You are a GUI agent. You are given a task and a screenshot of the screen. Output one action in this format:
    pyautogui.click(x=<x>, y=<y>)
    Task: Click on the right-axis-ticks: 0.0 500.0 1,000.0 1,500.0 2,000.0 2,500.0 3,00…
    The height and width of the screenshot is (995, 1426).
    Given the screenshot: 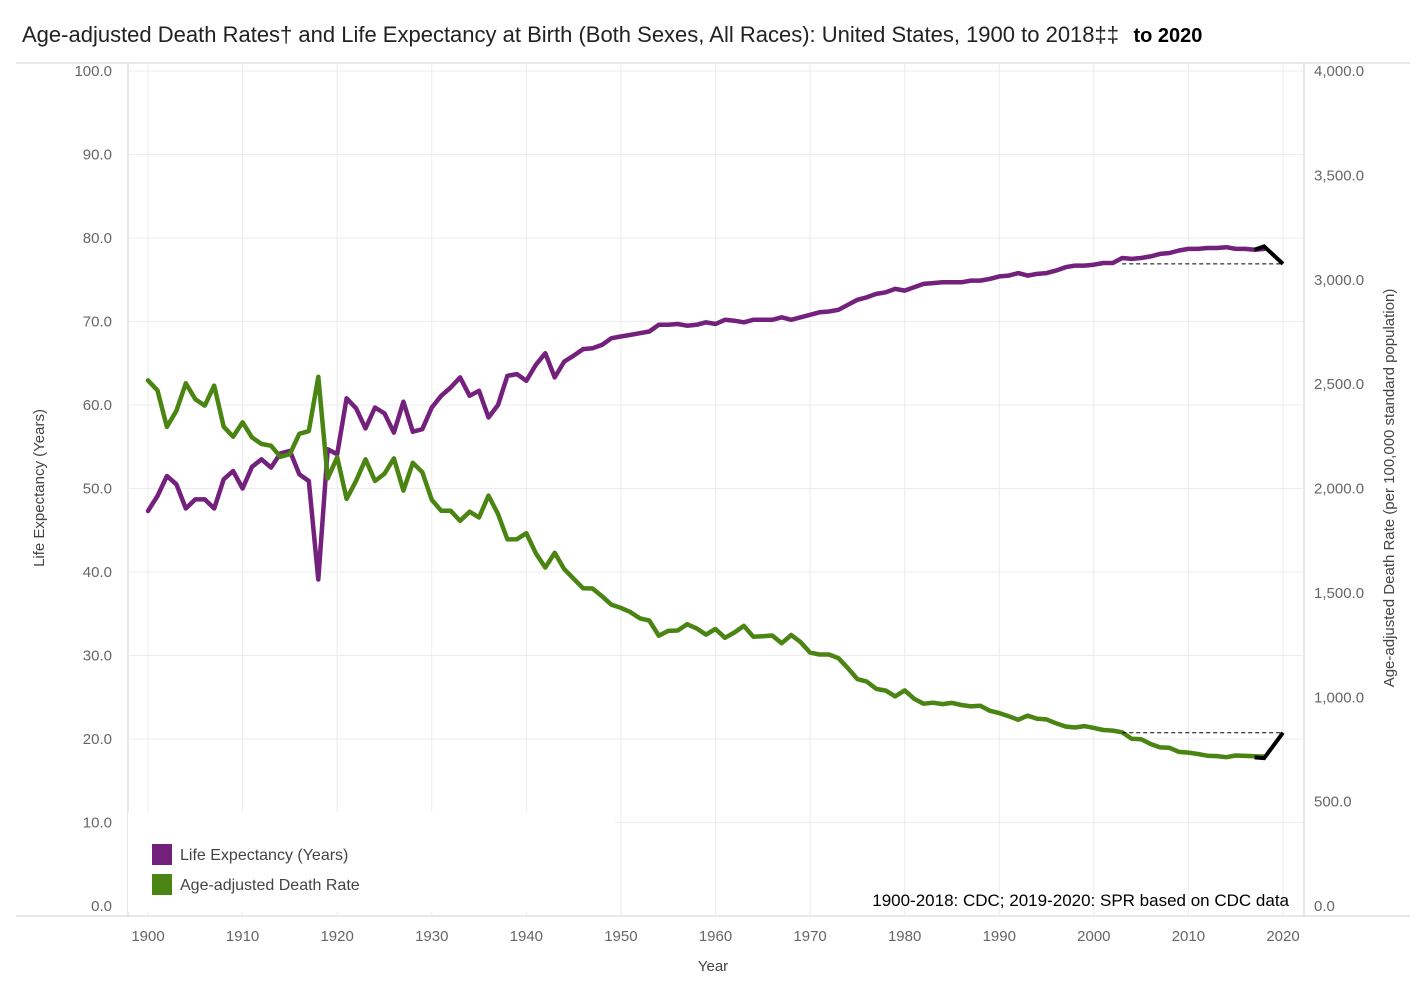 What is the action you would take?
    pyautogui.click(x=1339, y=489)
    